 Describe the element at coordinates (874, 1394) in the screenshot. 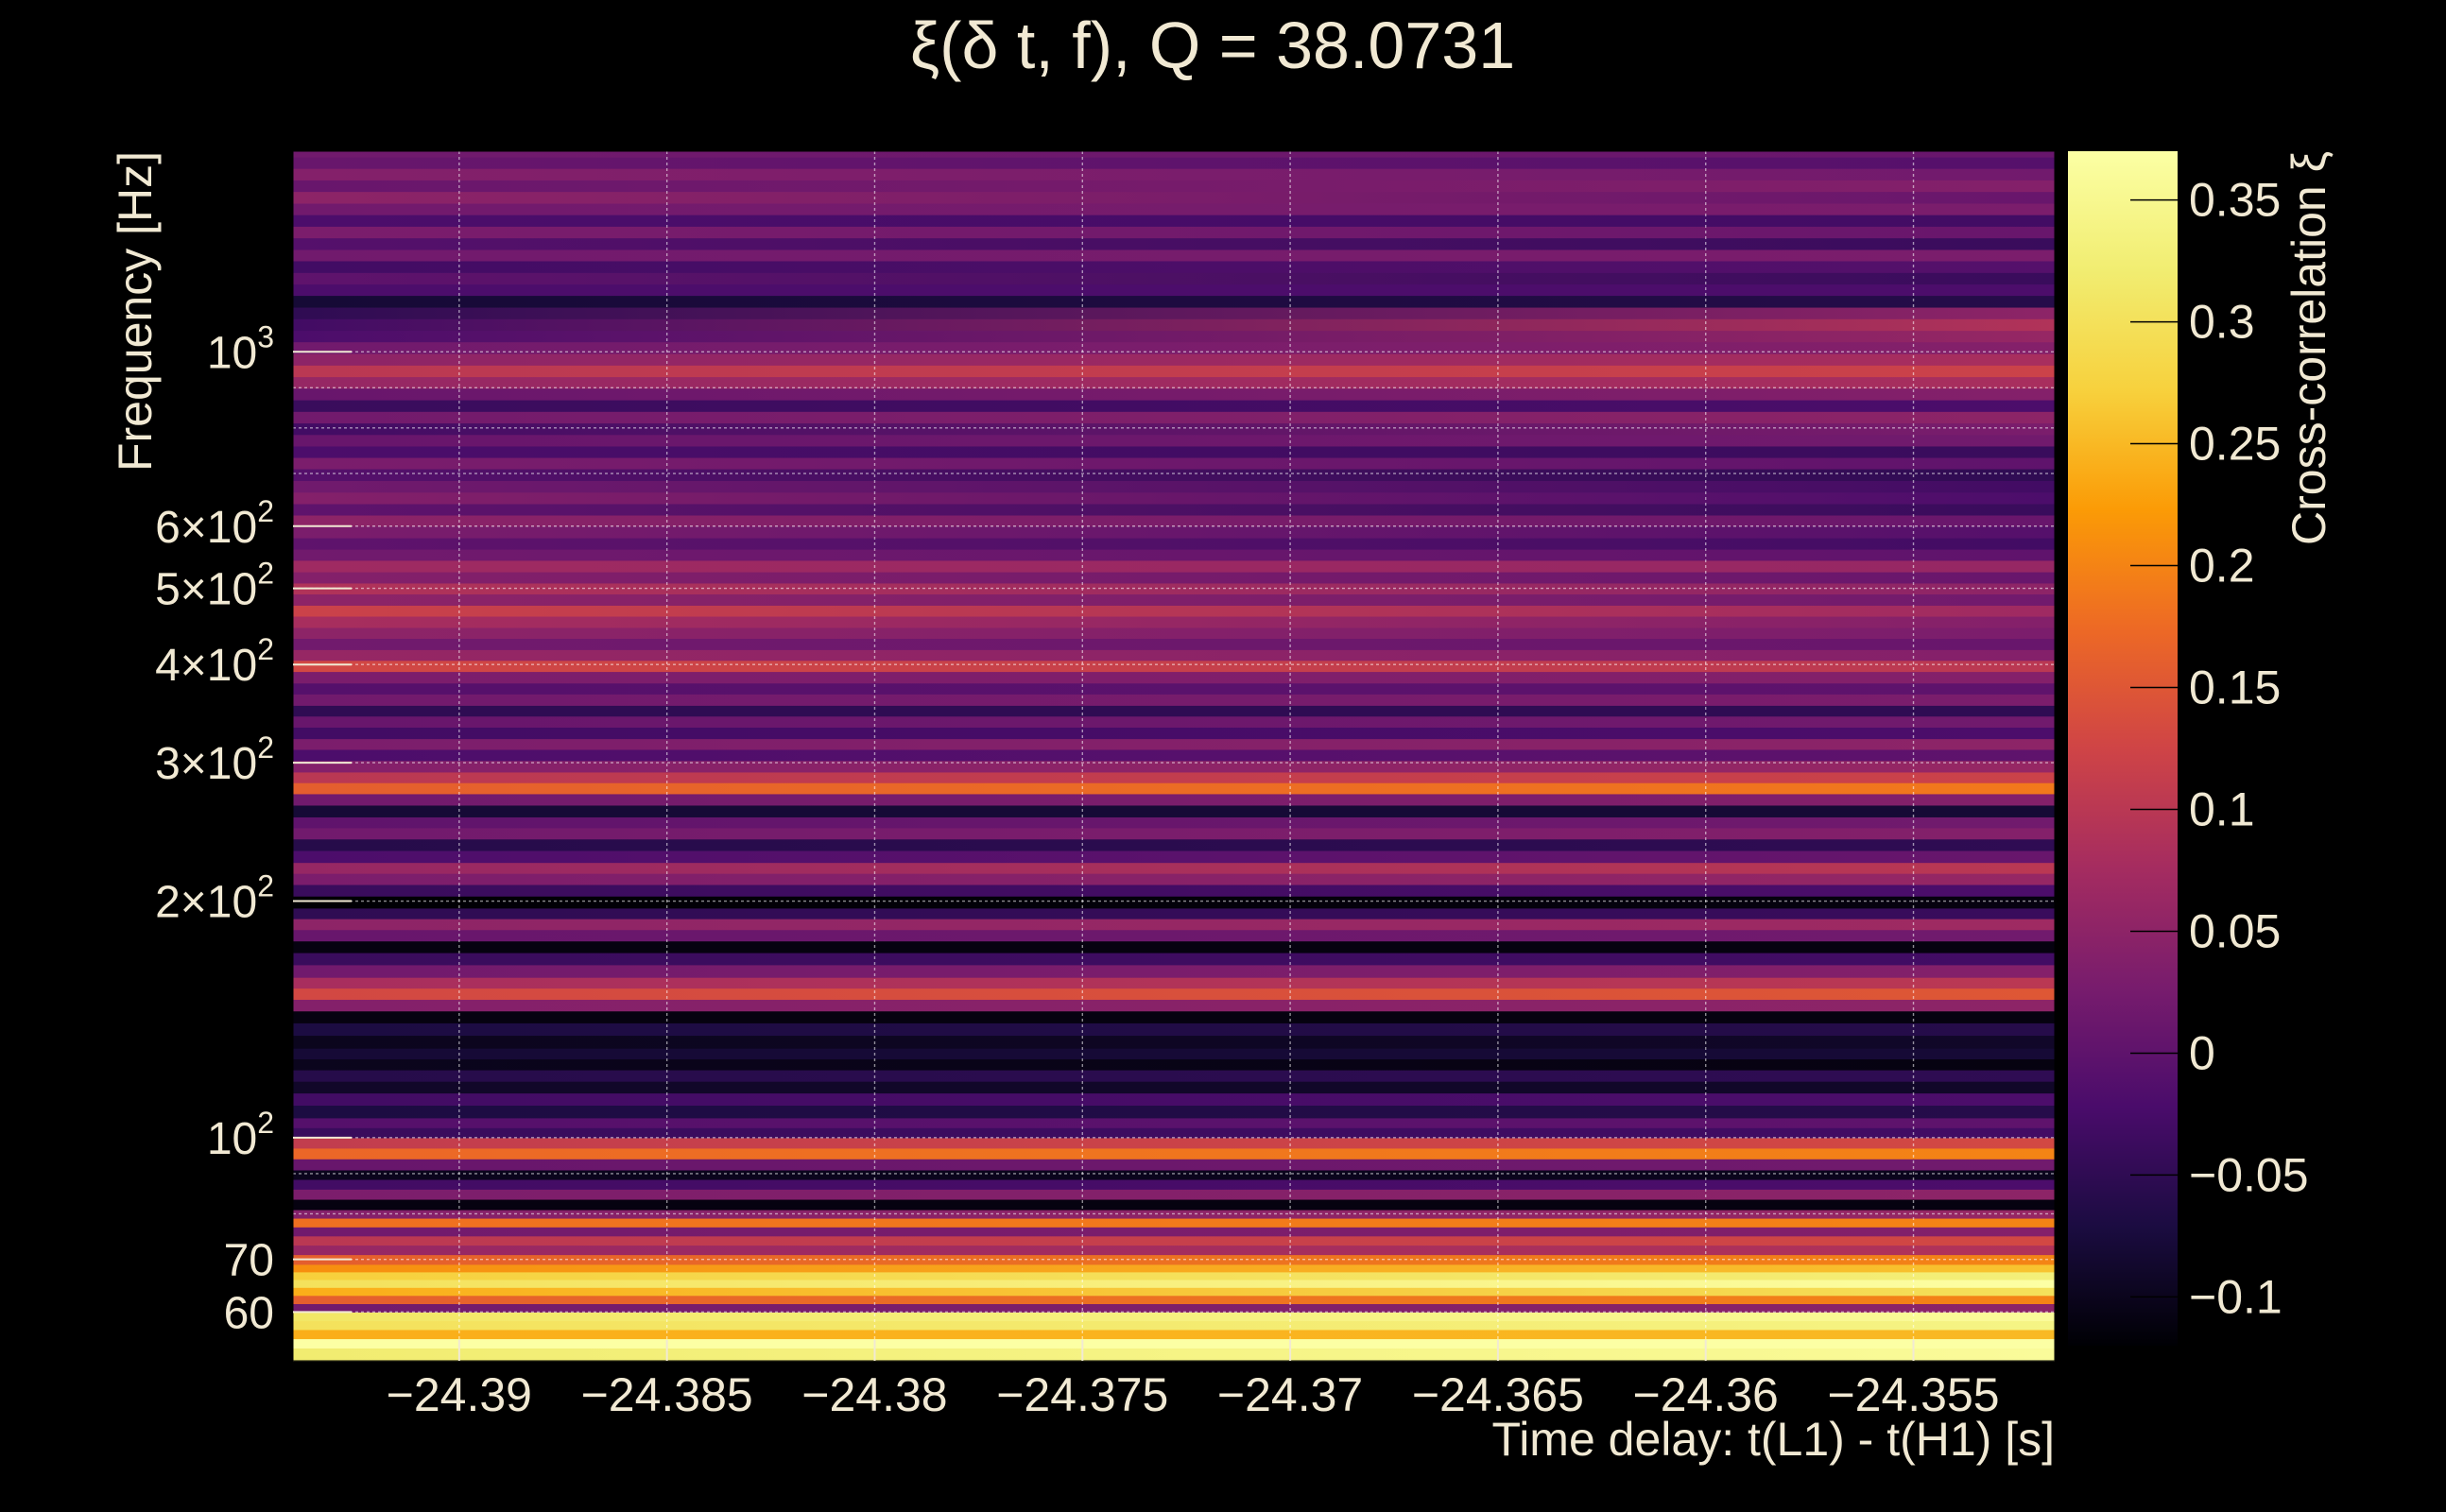

I see `x-tick-label: −24.38` at that location.